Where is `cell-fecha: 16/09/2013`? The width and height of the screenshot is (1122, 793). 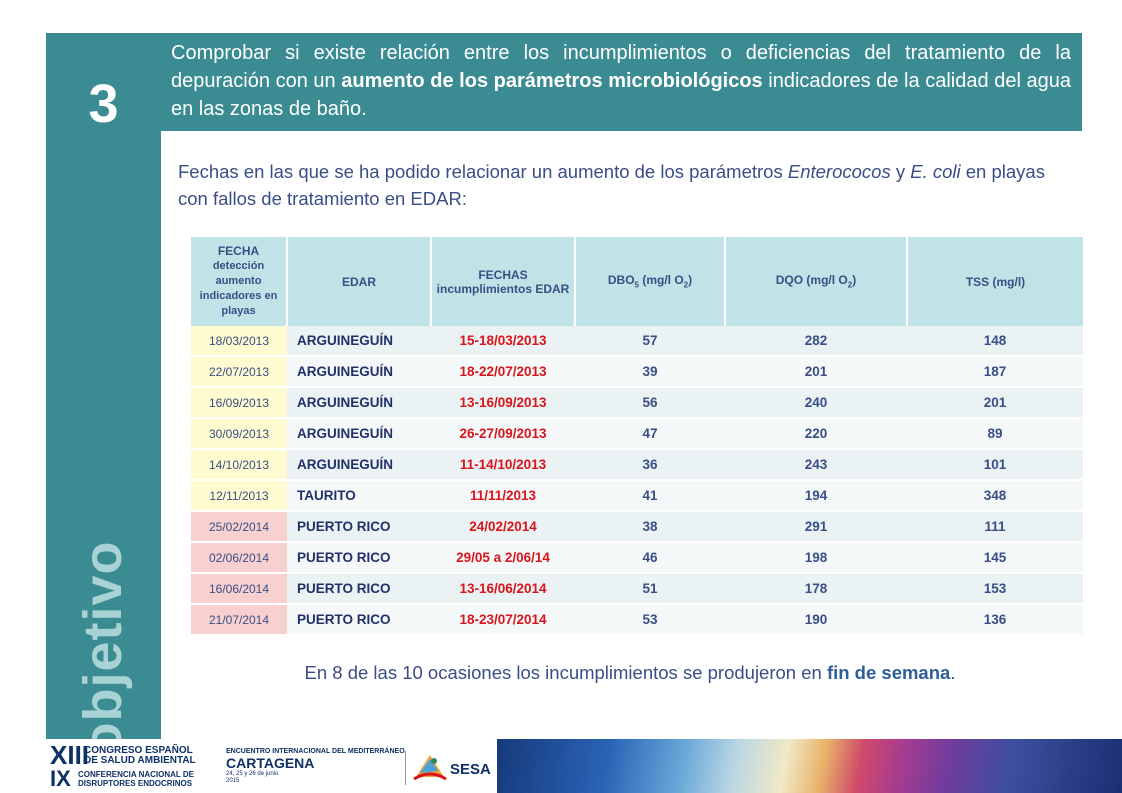
cell-fecha: 16/09/2013 is located at coordinates (239, 403).